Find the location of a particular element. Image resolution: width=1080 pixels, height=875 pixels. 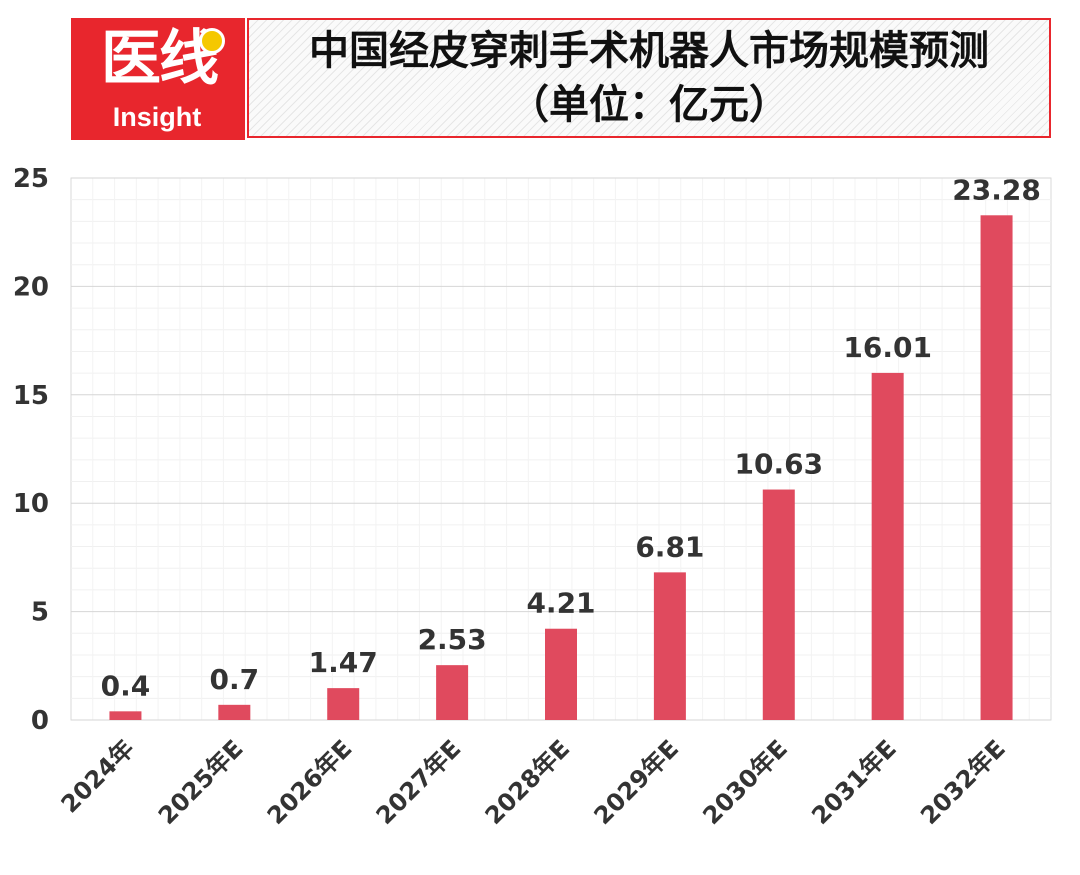

bar-value-label: 6.81 is located at coordinates (669, 546).